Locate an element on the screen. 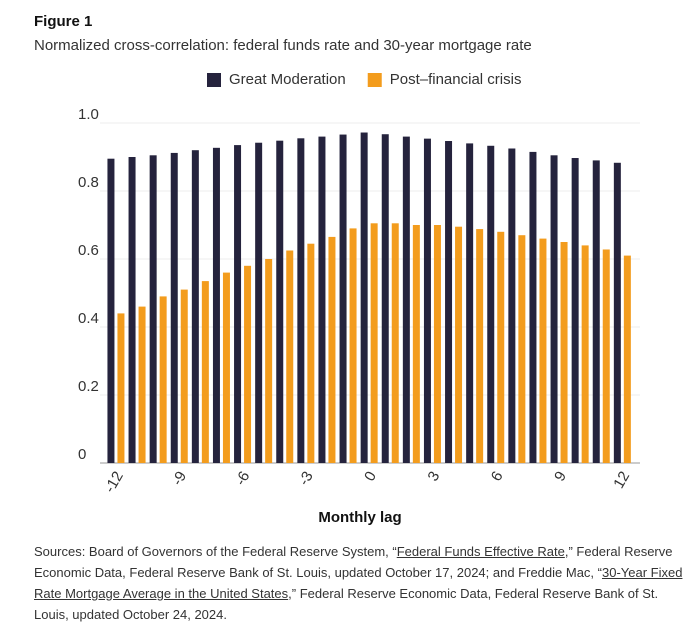  x-axis-title: Monthly lag is located at coordinates (359, 517).